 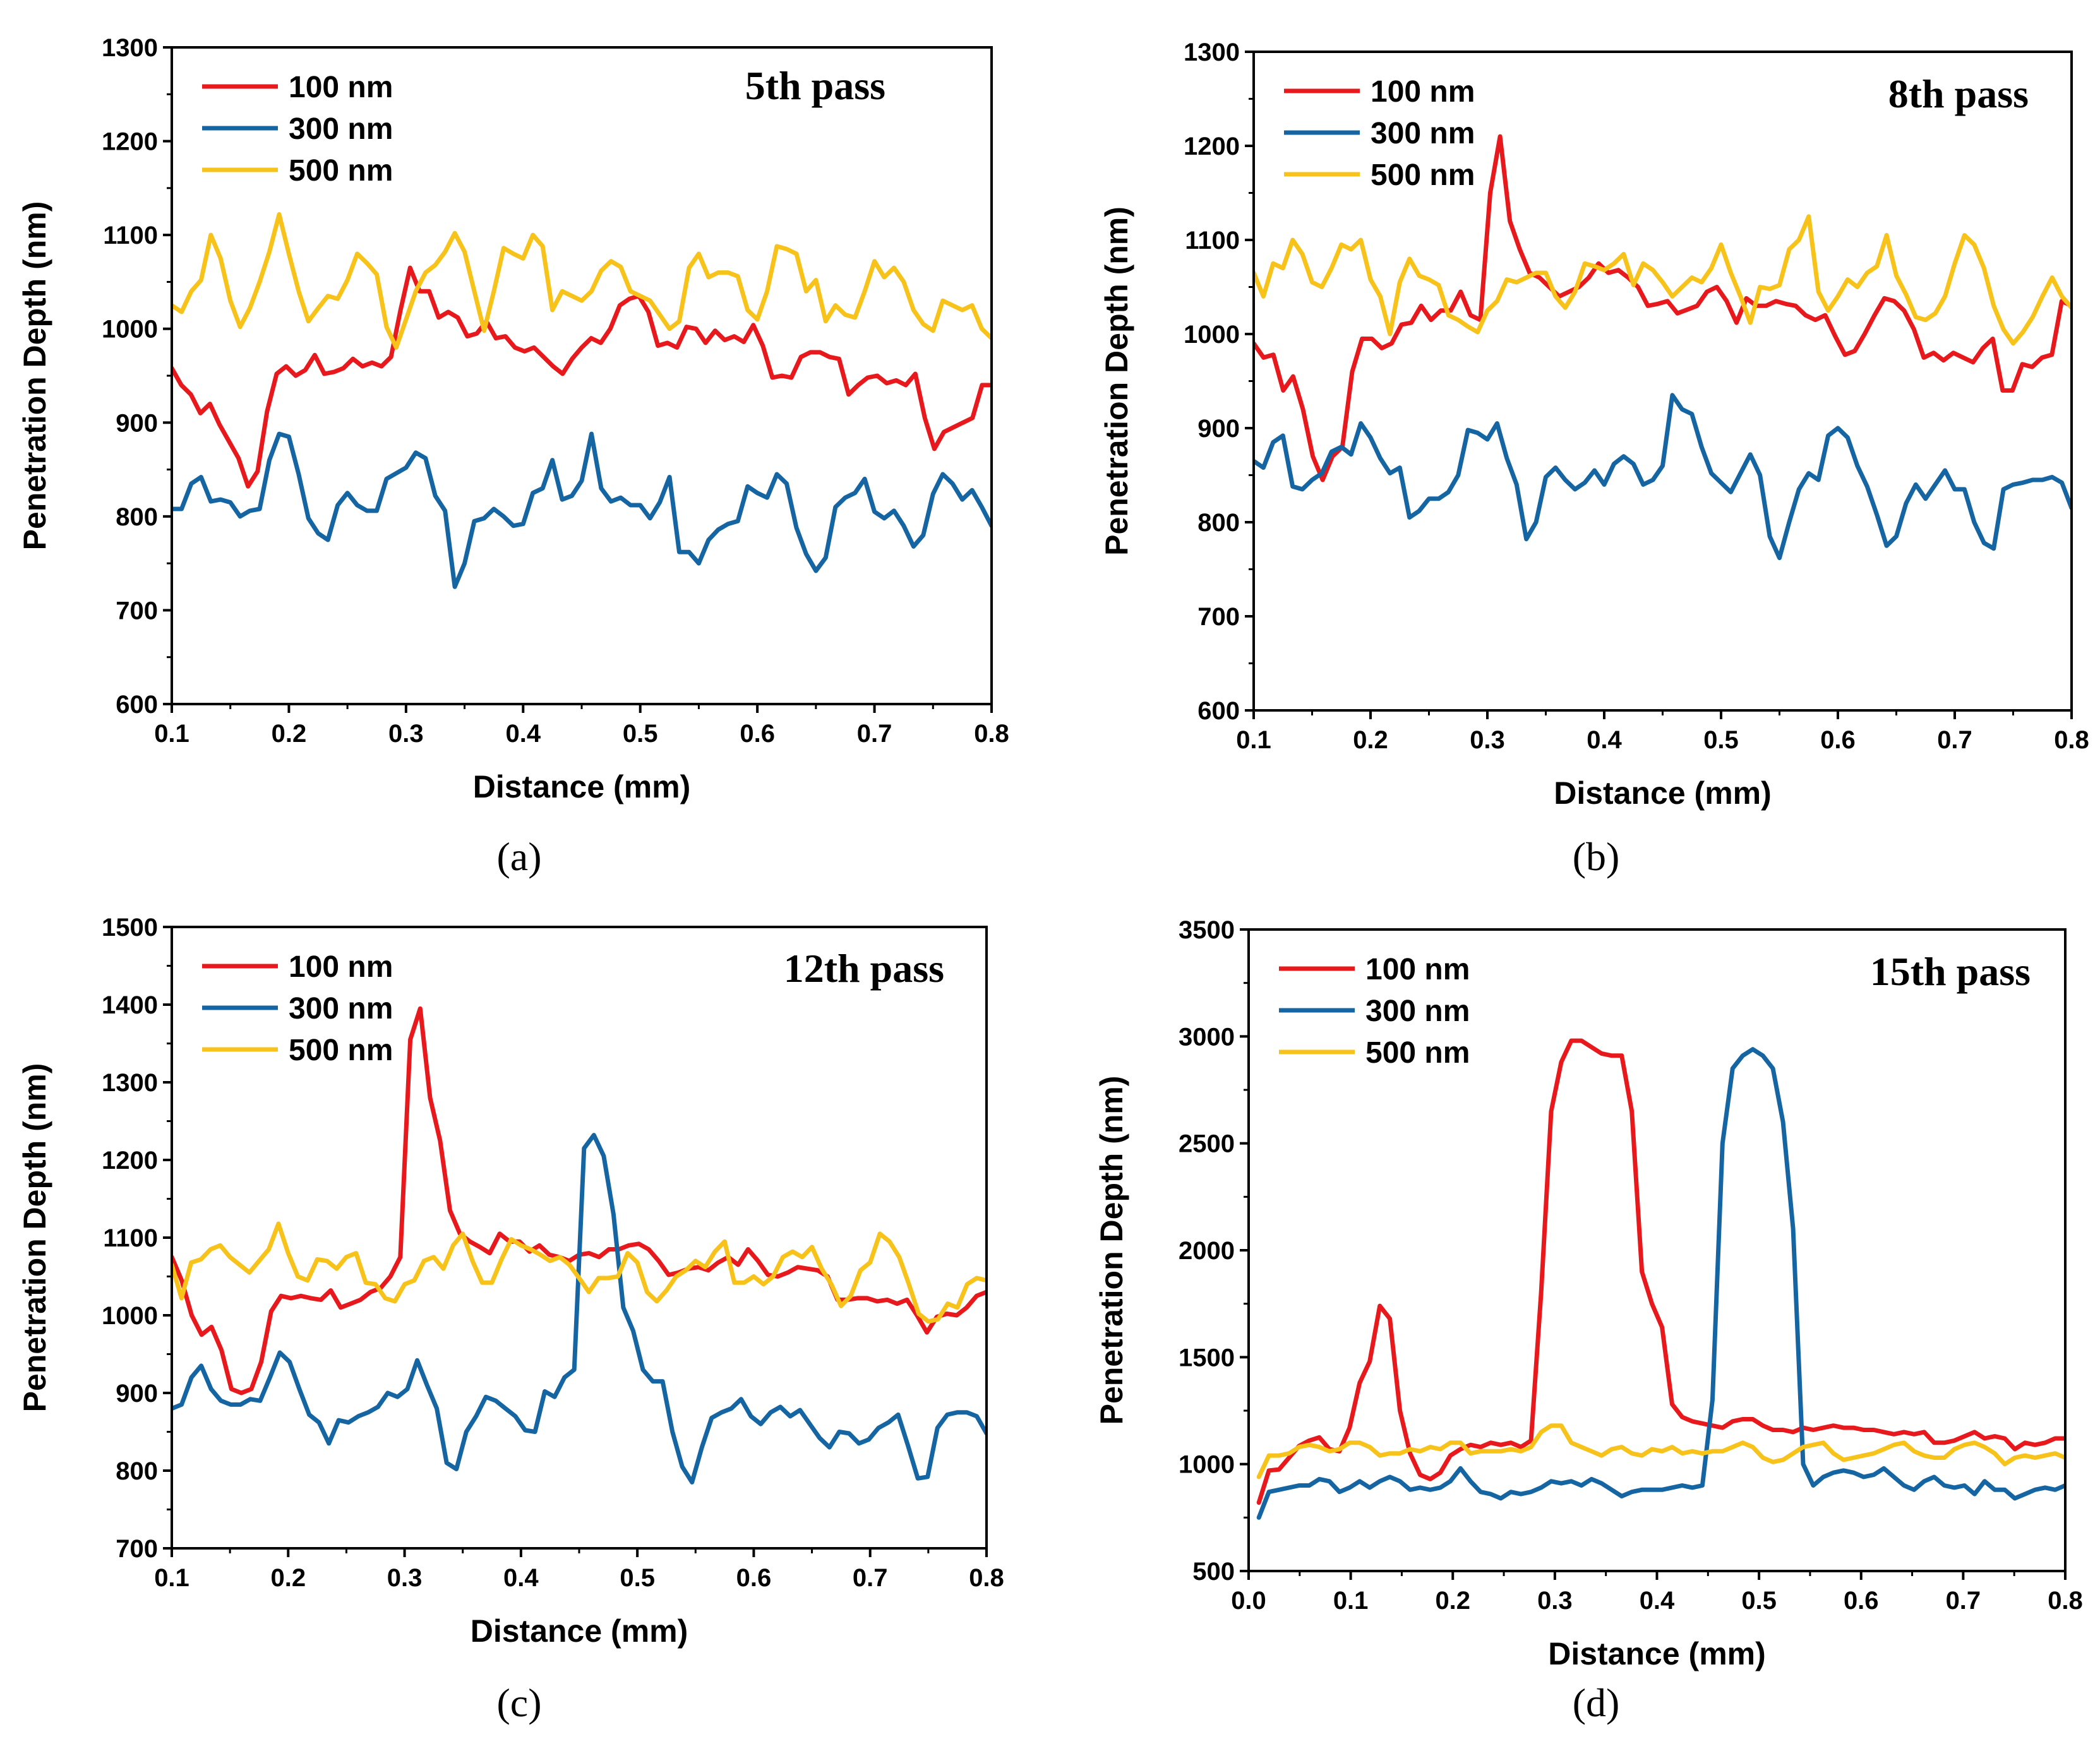 I want to click on pass-annotation: 15th pass, so click(x=1950, y=971).